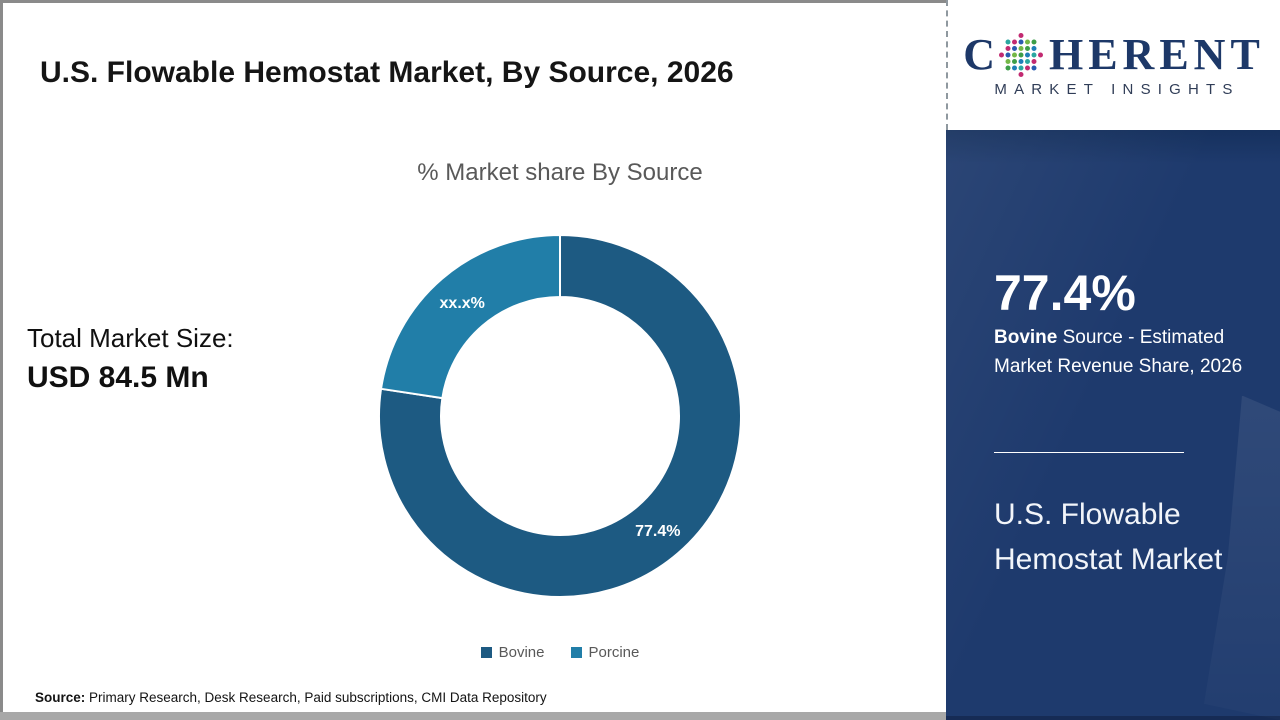 This screenshot has height=720, width=1280. Describe the element at coordinates (130, 359) in the screenshot. I see `total-market-size-block: Total Market Size: USD 84.5 Mn` at that location.